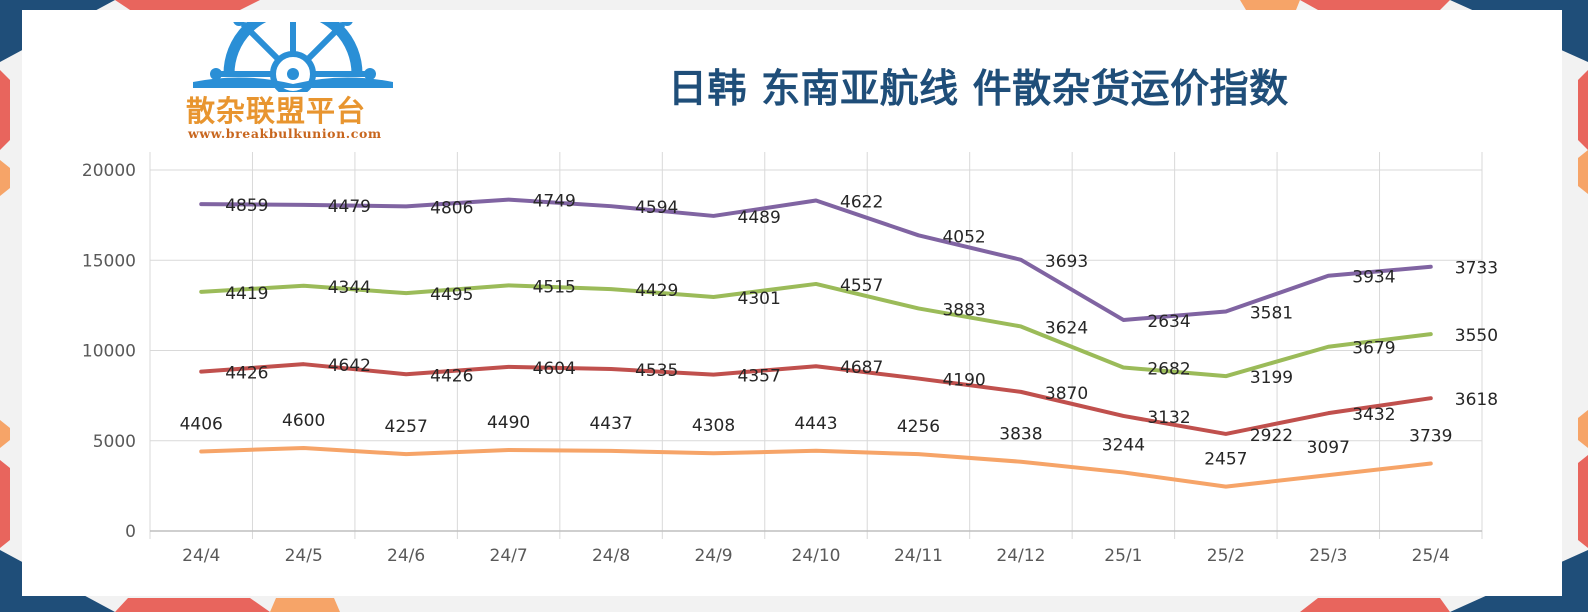 The image size is (1588, 612). Describe the element at coordinates (1430, 437) in the screenshot. I see `data-label: 3739` at that location.